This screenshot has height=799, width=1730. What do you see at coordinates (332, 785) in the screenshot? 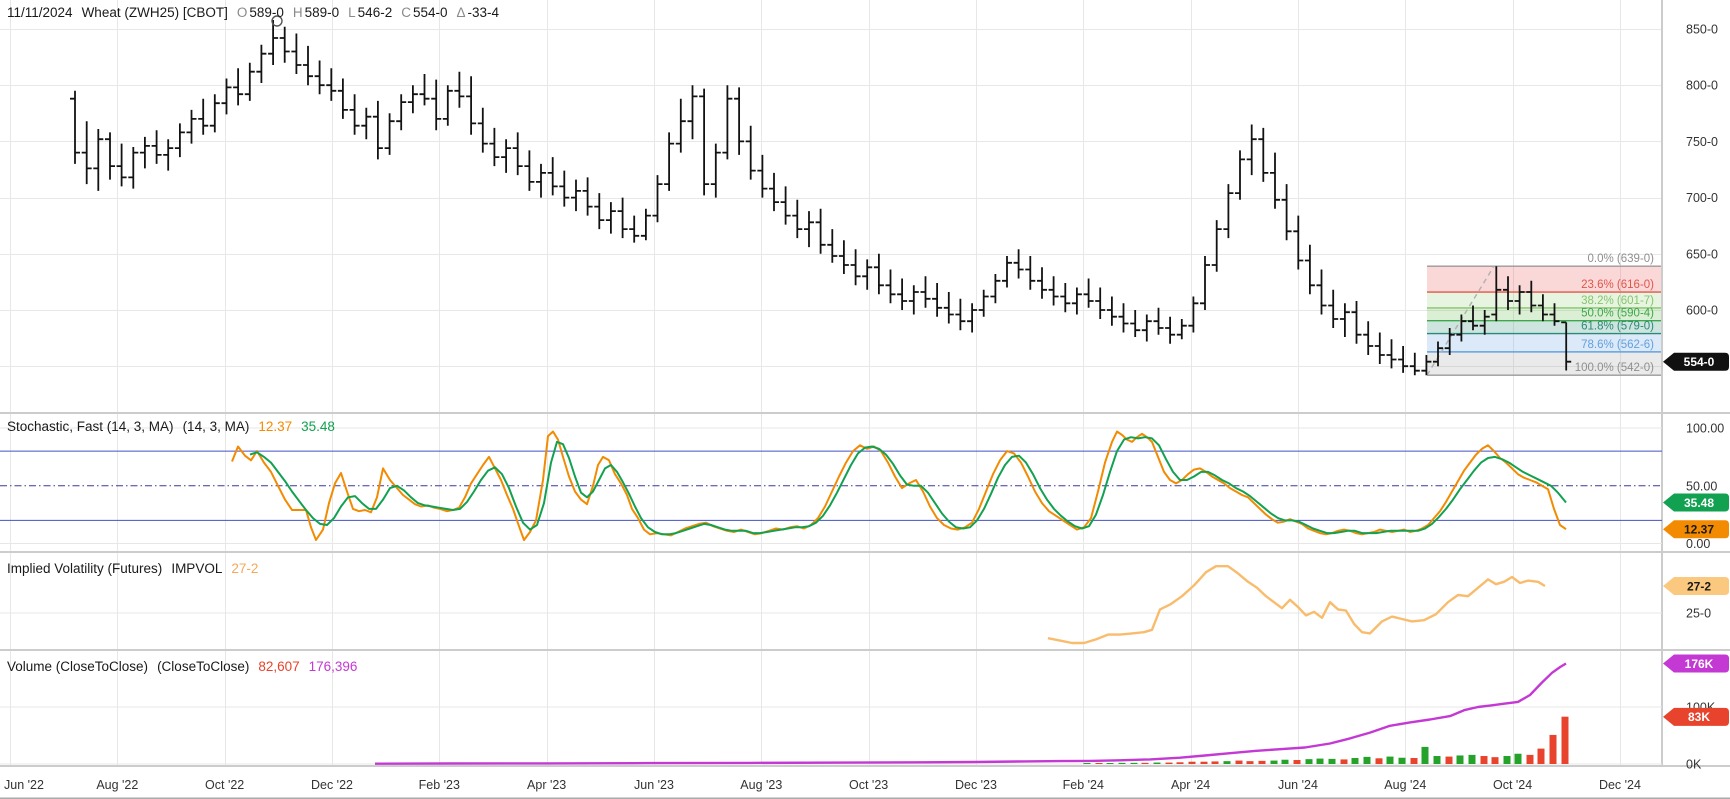
I see `x-axis-label: Dec '22` at bounding box center [332, 785].